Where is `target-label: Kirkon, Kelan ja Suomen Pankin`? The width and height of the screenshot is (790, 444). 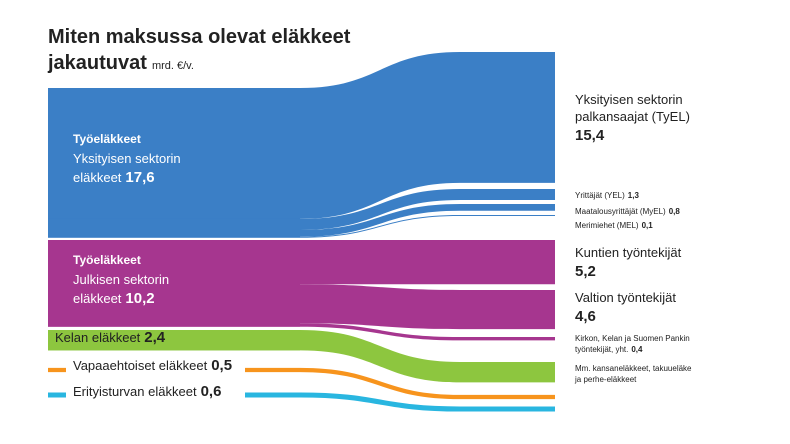 target-label: Kirkon, Kelan ja Suomen Pankin is located at coordinates (632, 338).